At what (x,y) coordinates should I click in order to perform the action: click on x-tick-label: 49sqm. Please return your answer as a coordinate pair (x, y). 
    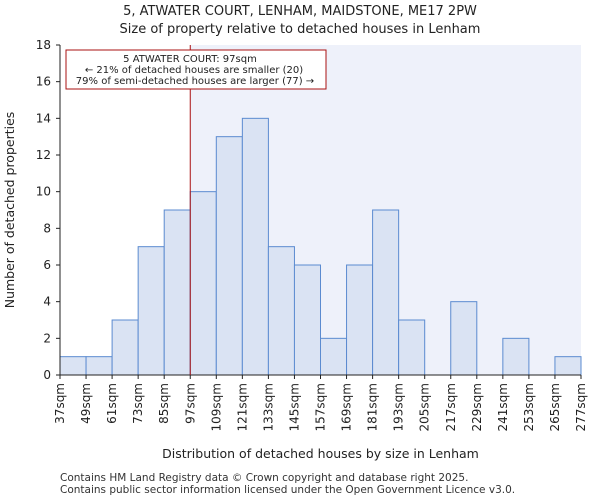
    Looking at the image, I should click on (86, 403).